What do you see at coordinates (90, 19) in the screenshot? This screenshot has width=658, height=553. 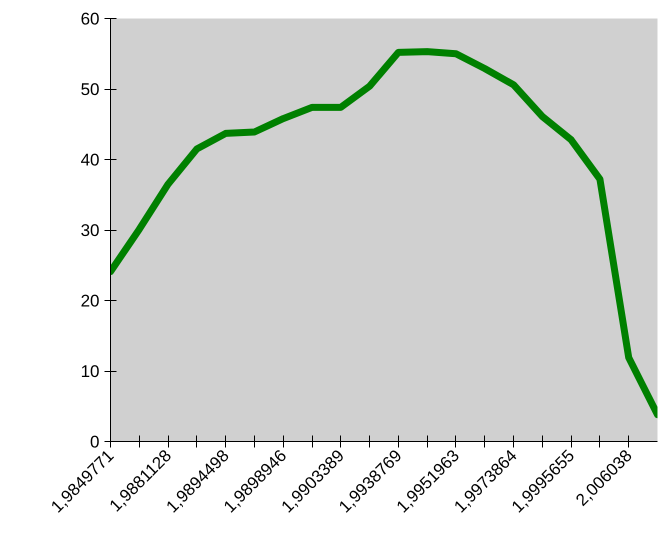 I see `y-tick-label: 60` at bounding box center [90, 19].